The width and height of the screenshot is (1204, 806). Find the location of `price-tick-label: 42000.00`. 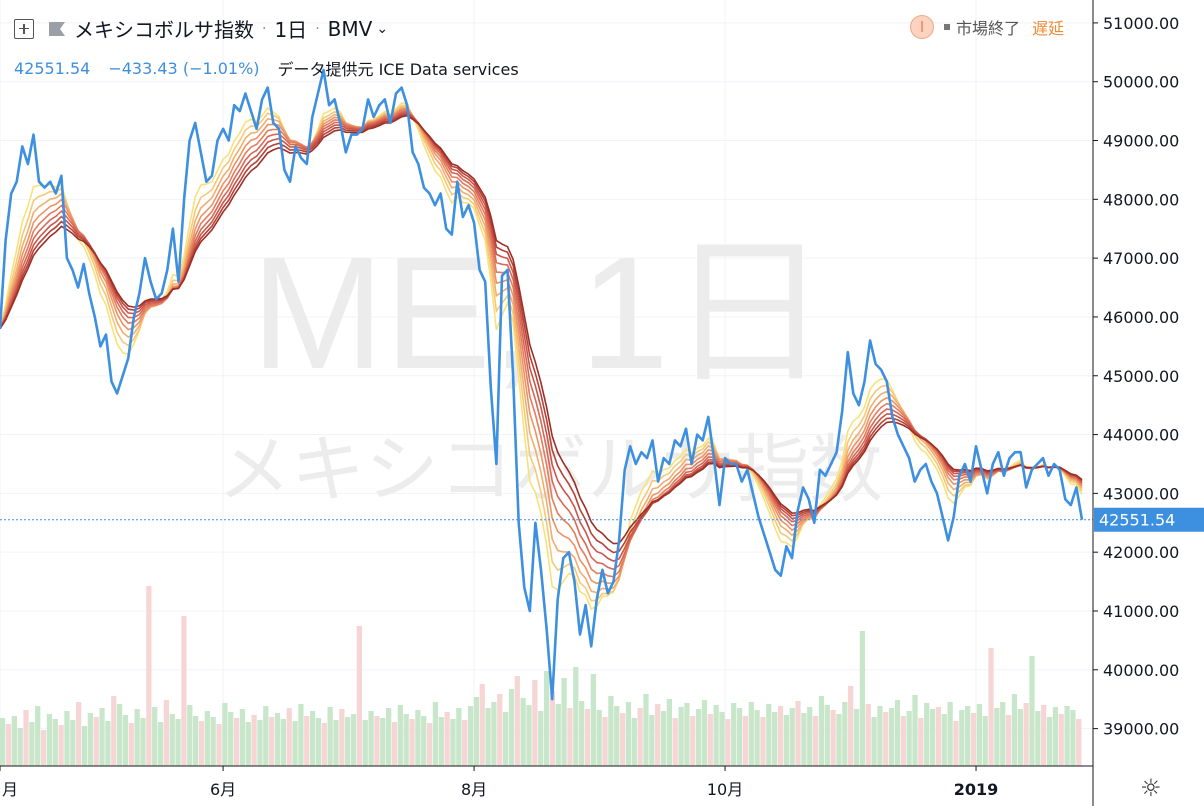

price-tick-label: 42000.00 is located at coordinates (1141, 552).